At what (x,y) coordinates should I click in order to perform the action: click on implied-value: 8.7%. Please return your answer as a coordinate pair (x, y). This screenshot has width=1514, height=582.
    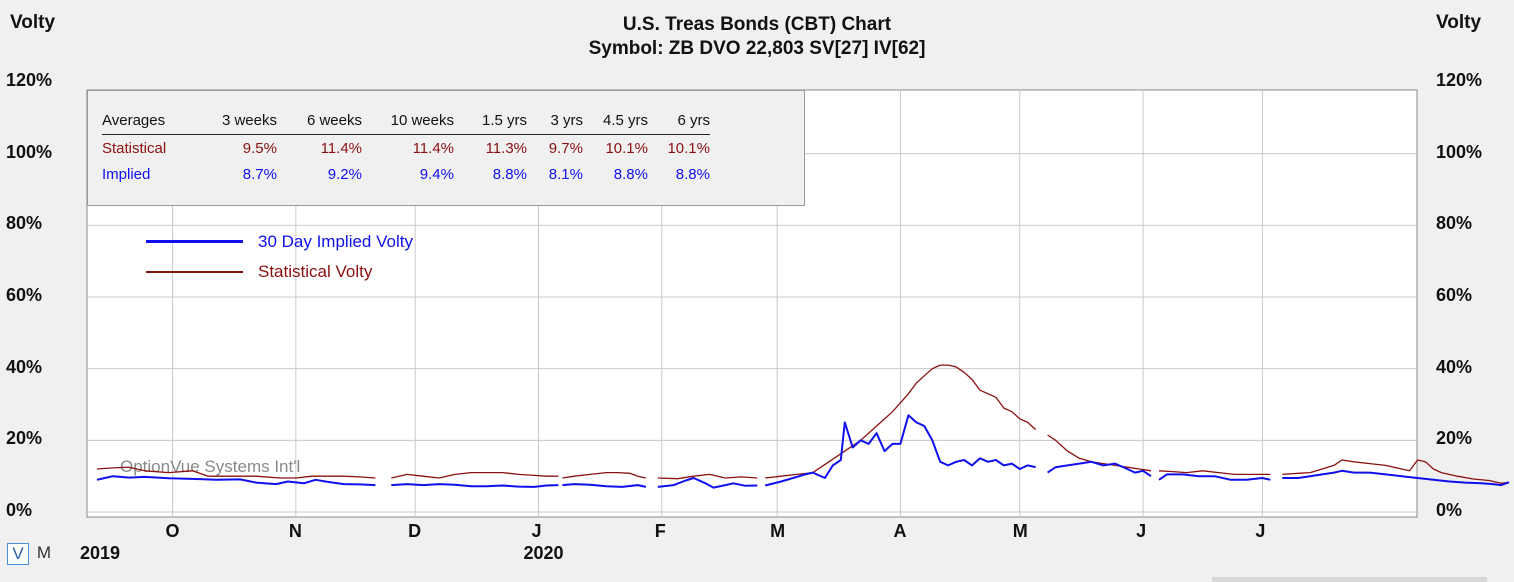
    Looking at the image, I should click on (259, 174).